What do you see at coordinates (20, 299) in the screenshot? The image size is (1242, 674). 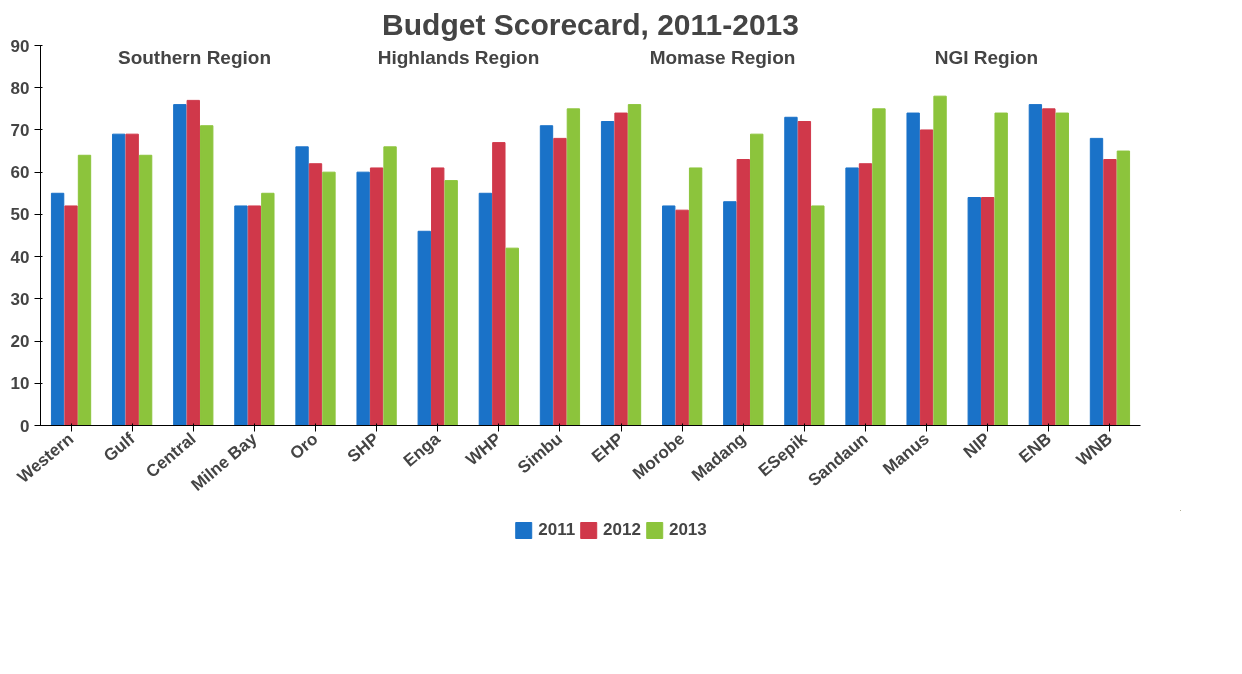 I see `y-tick-label: 30` at bounding box center [20, 299].